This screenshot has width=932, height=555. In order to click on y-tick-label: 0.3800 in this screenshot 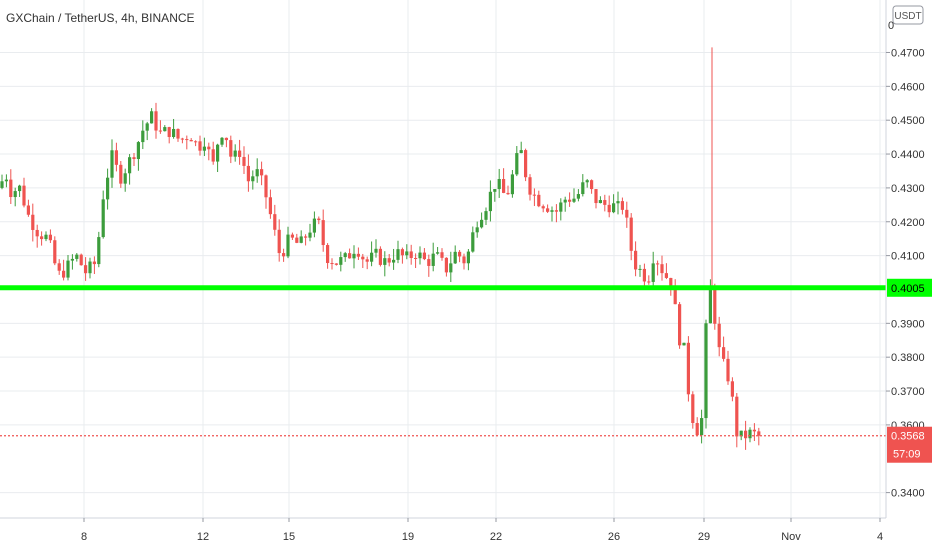, I will do `click(908, 358)`.